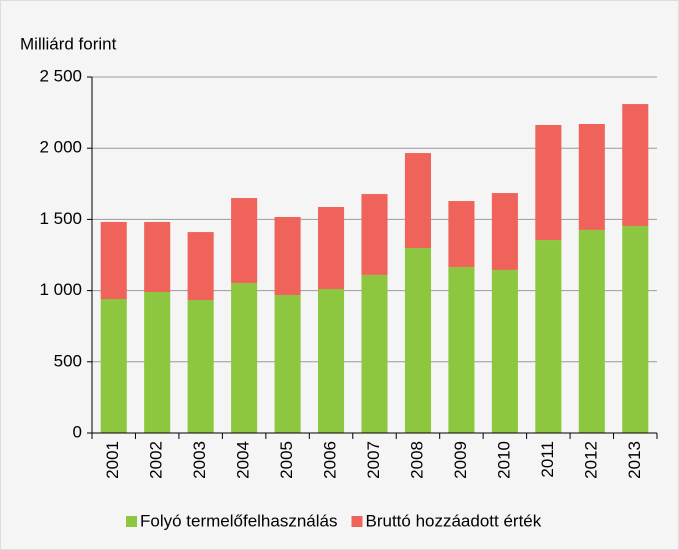 The width and height of the screenshot is (679, 550). Describe the element at coordinates (547, 459) in the screenshot. I see `x-tick-label: 2011` at that location.